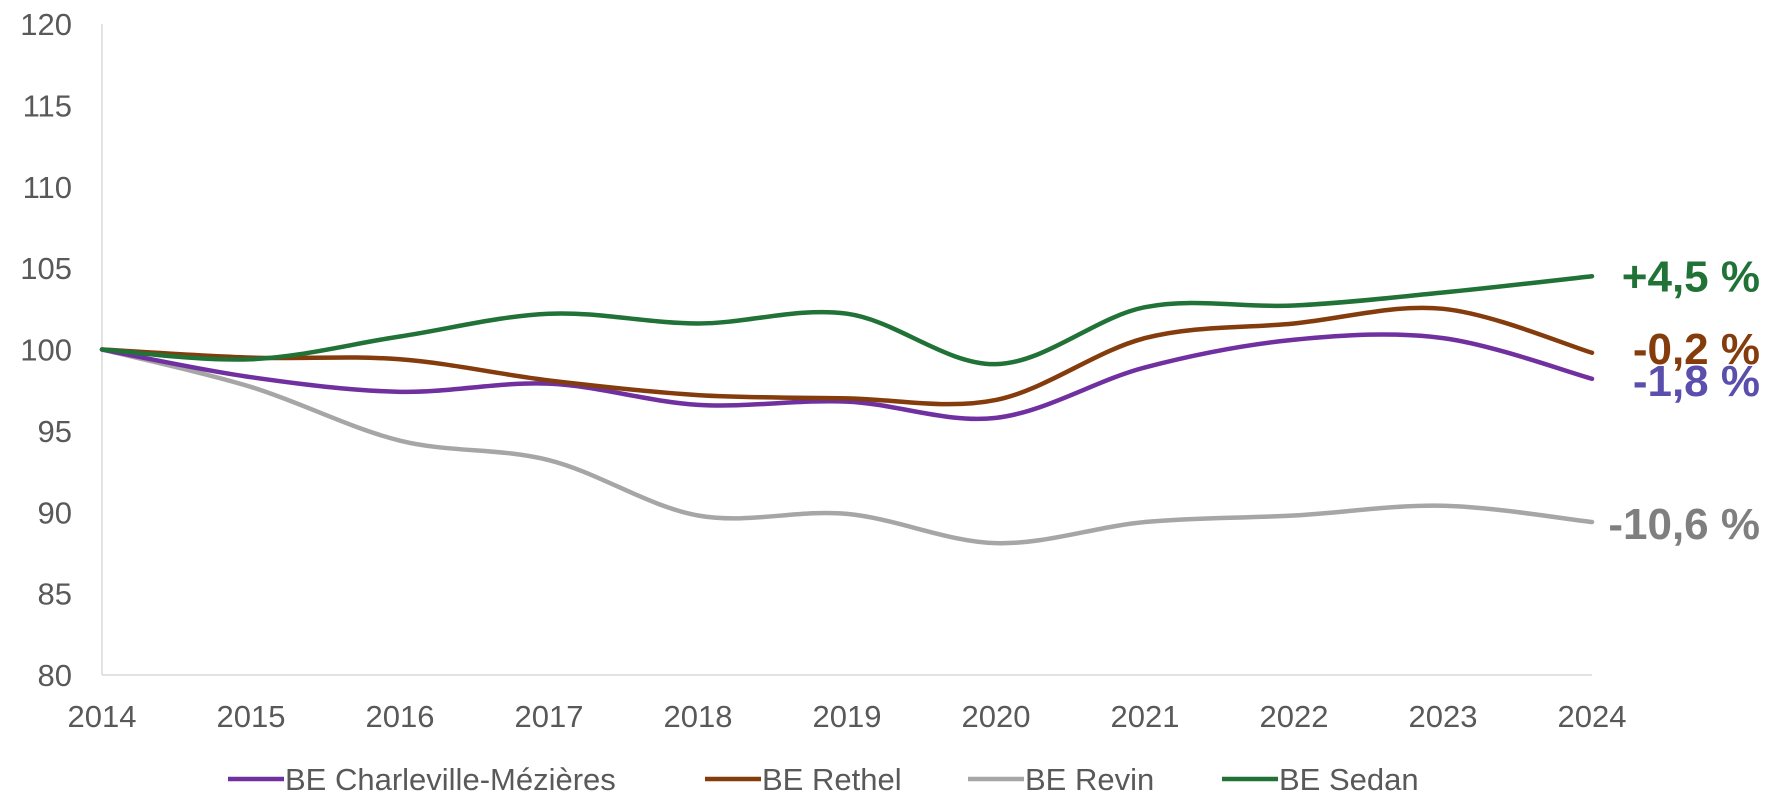  I want to click on end-label: -0,2 %, so click(1696, 349).